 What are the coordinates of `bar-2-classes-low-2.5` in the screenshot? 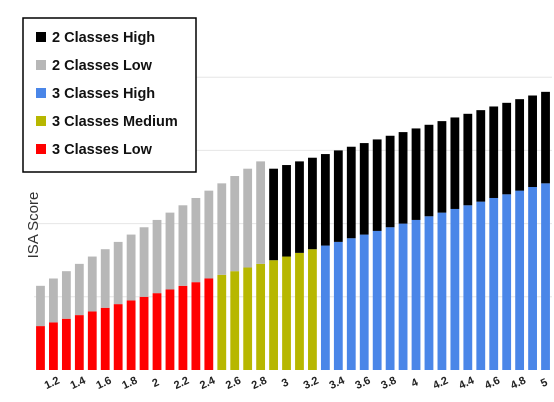 It's located at (222, 229).